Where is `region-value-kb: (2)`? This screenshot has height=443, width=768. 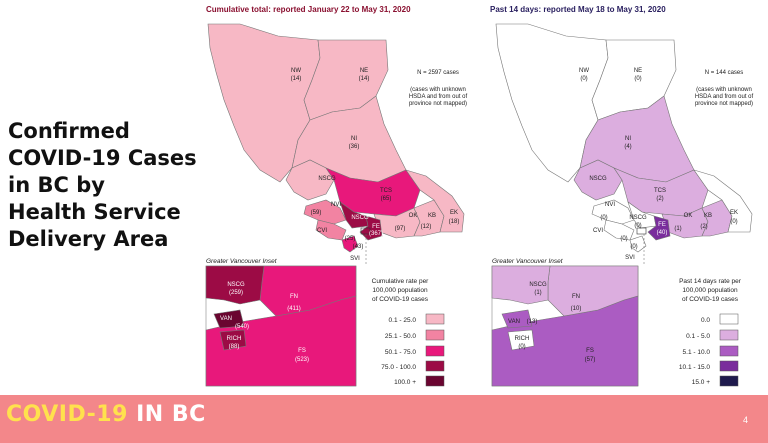
region-value-kb: (2) is located at coordinates (703, 227).